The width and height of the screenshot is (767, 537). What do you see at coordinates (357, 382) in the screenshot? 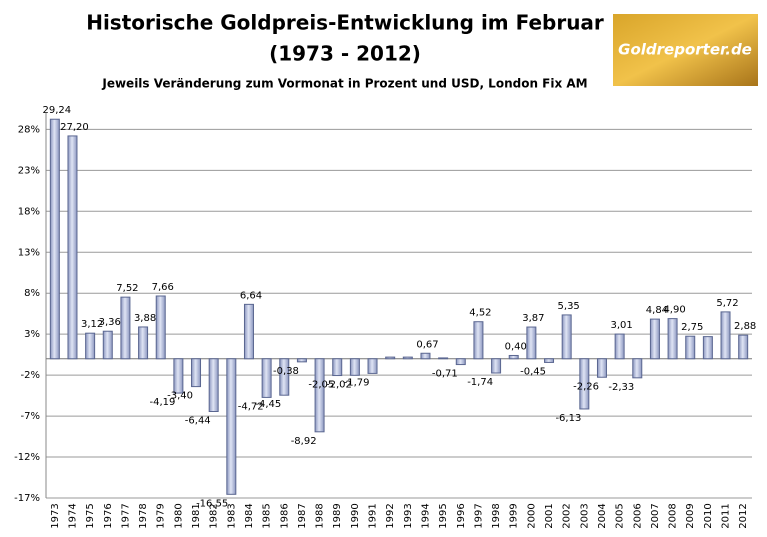
I see `value-label: -1,79` at bounding box center [357, 382].